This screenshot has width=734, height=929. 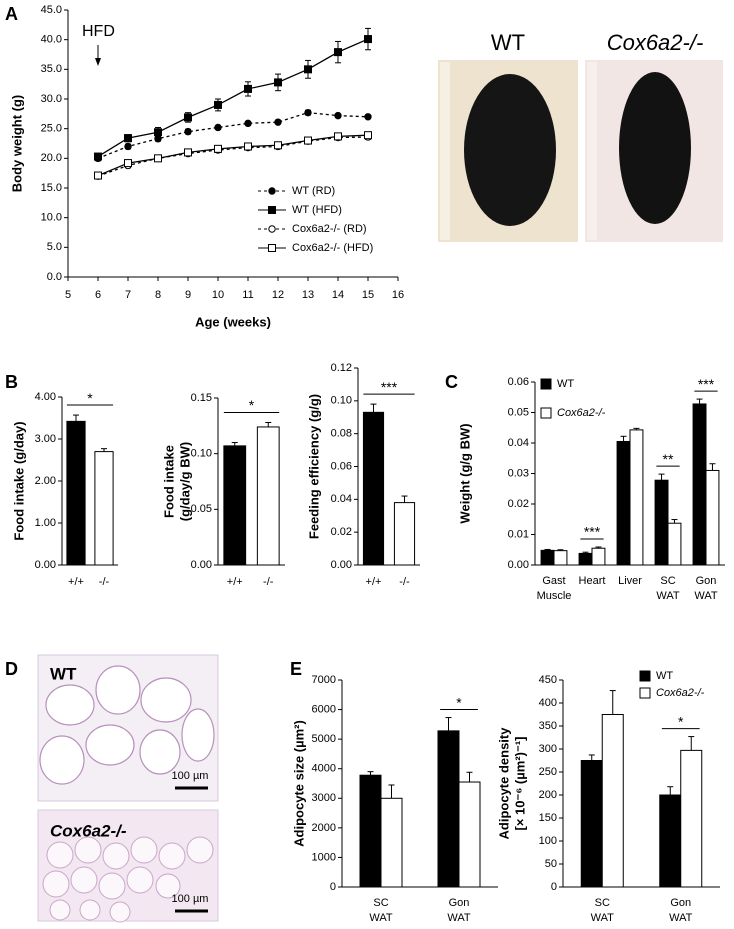 I want to click on x-tick-label: SC, so click(x=667, y=581).